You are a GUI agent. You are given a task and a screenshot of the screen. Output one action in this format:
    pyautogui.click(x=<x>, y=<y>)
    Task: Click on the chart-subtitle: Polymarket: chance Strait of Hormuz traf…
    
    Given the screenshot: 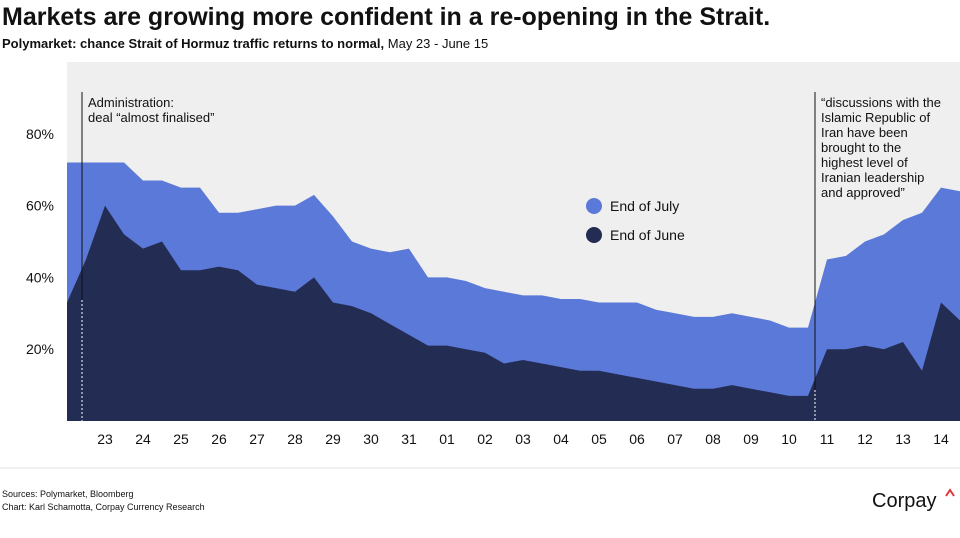 What is the action you would take?
    pyautogui.click(x=245, y=43)
    